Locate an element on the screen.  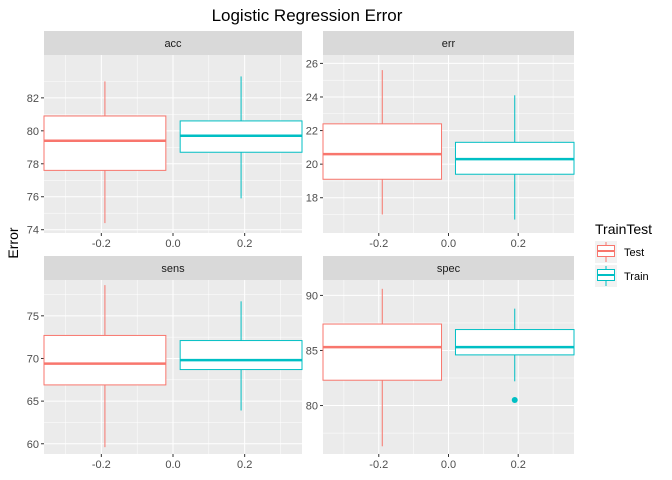
y-tick-label: 74 is located at coordinates (33, 231).